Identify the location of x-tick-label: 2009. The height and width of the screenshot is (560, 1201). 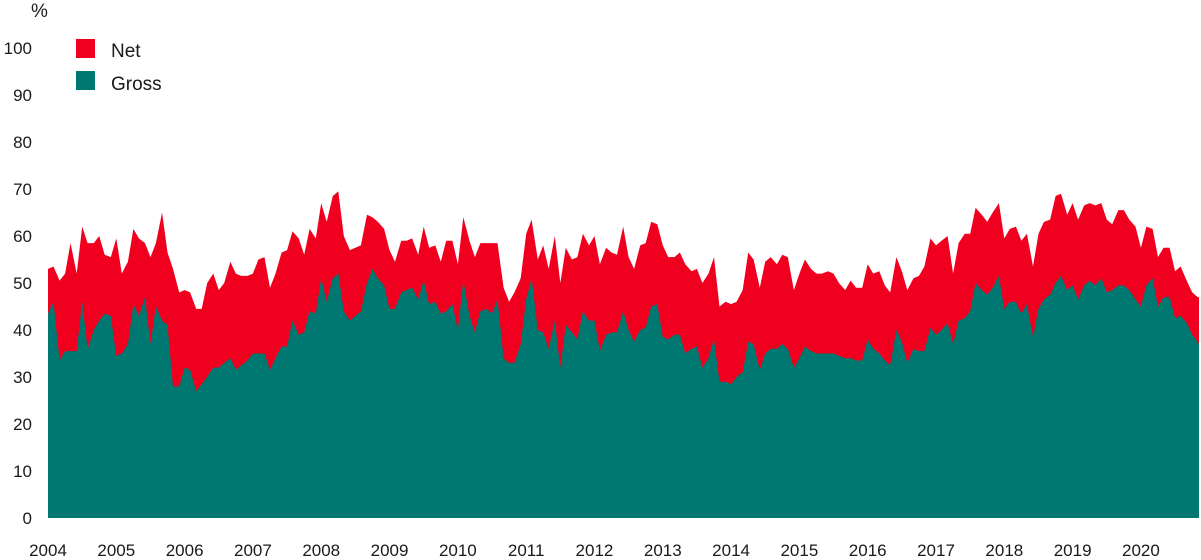
(390, 550).